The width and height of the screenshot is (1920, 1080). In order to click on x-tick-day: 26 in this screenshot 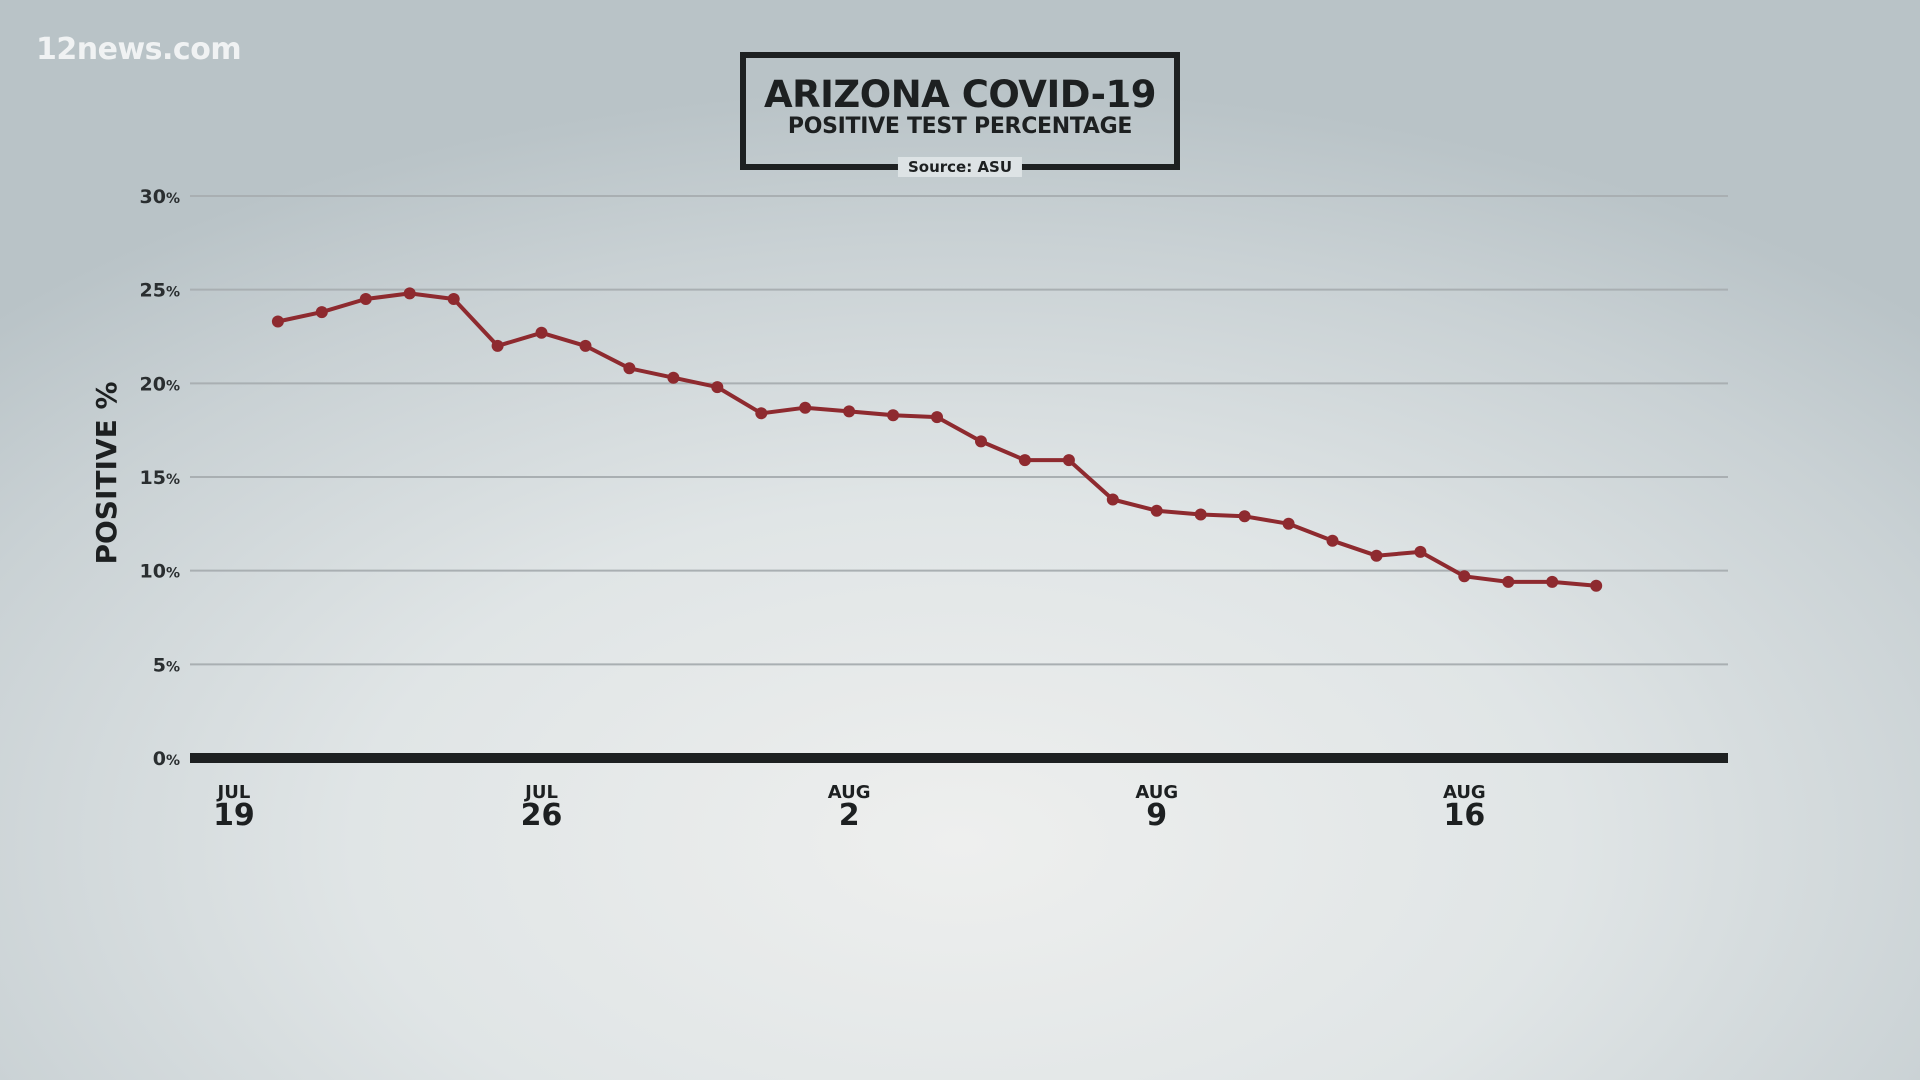, I will do `click(542, 815)`.